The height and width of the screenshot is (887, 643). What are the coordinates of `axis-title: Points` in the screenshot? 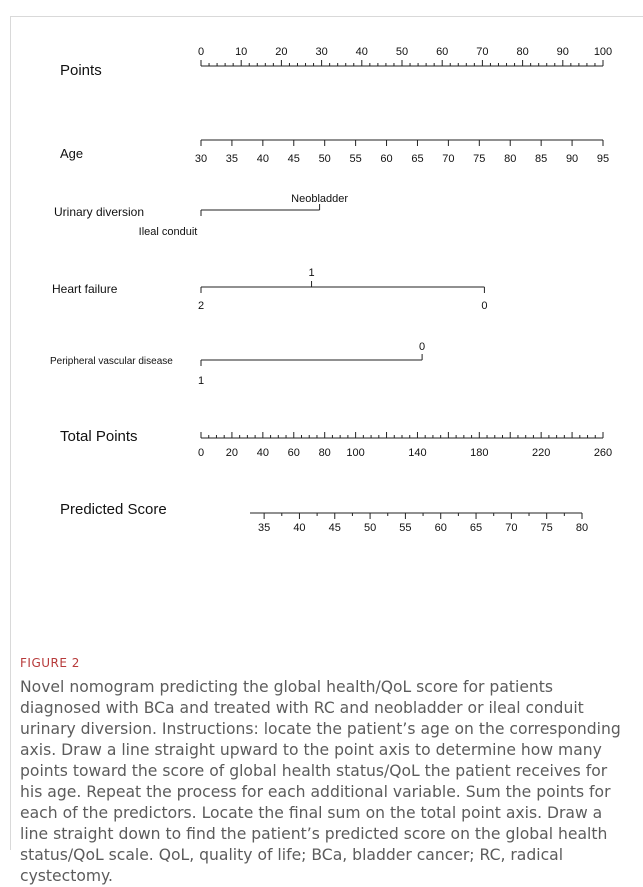 It's located at (81, 70).